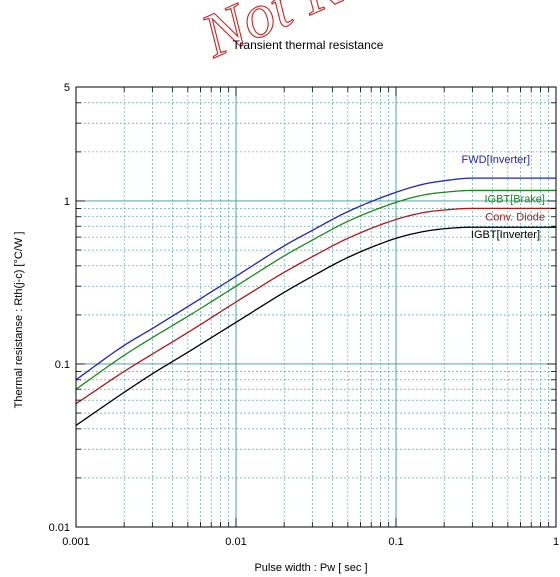 The height and width of the screenshot is (577, 560). Describe the element at coordinates (67, 88) in the screenshot. I see `y-tick-label: 5` at that location.